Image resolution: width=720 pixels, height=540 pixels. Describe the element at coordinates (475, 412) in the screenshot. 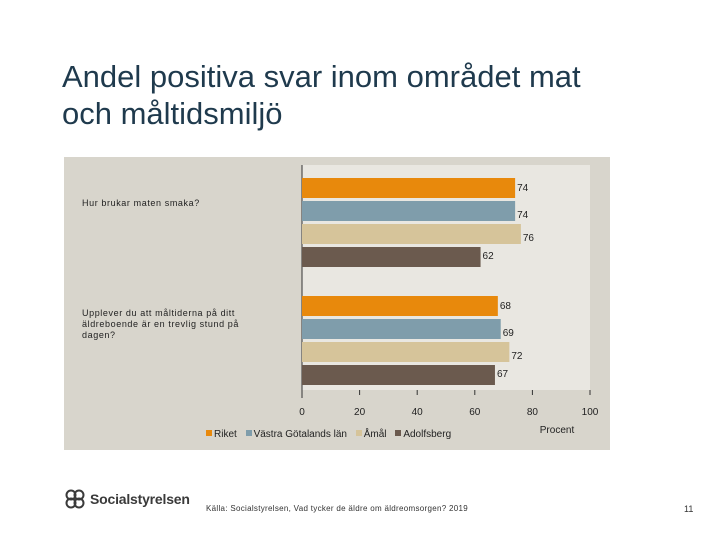

I see `x-tick-label-3: 60` at that location.